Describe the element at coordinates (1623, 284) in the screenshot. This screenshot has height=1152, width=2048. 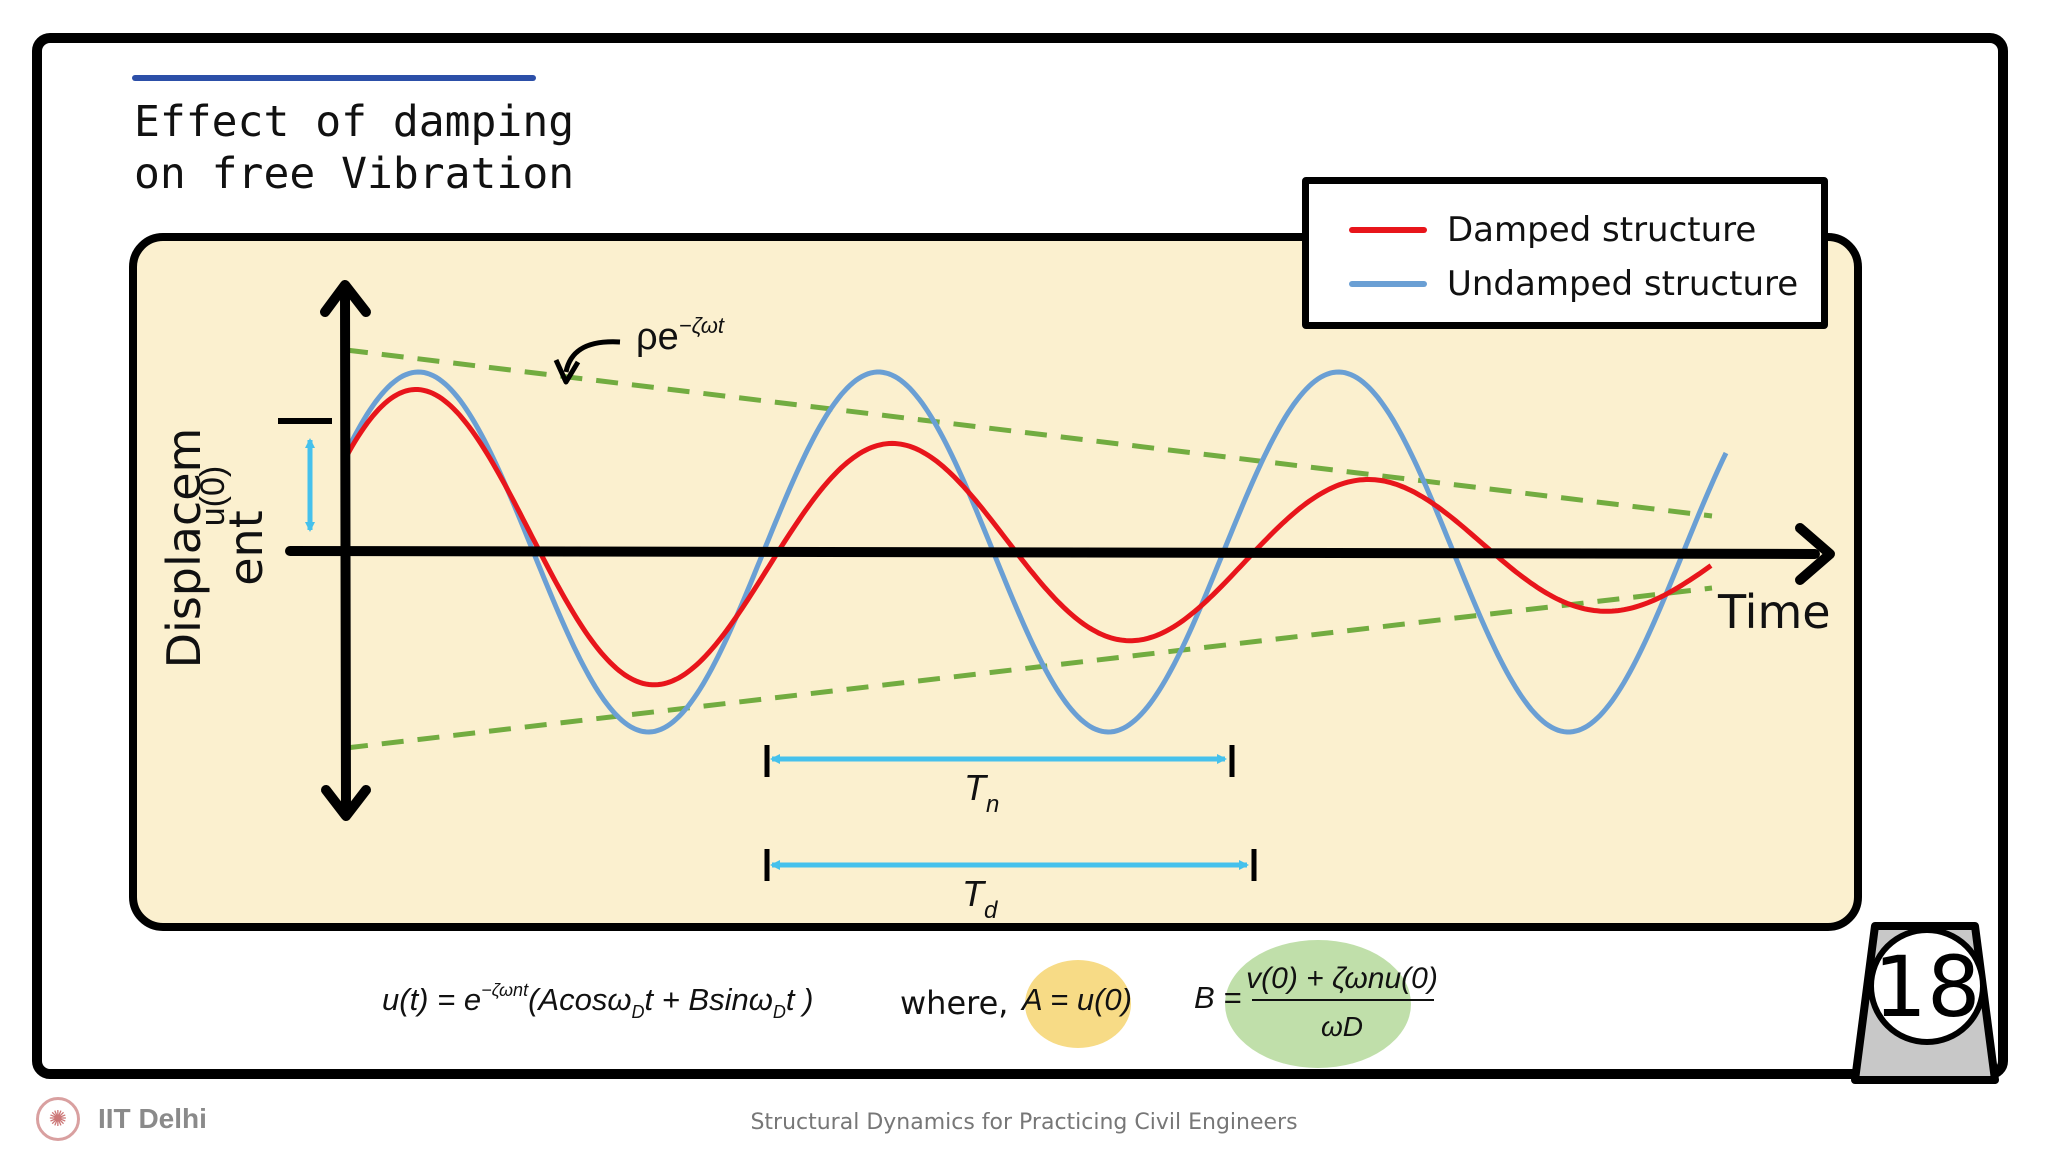
I see `legend-label-undamped: Undamped structure` at that location.